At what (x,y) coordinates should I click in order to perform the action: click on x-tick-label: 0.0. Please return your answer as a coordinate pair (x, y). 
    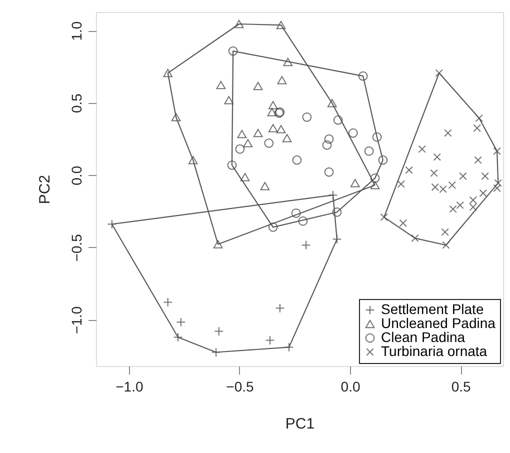
    Looking at the image, I should click on (350, 386).